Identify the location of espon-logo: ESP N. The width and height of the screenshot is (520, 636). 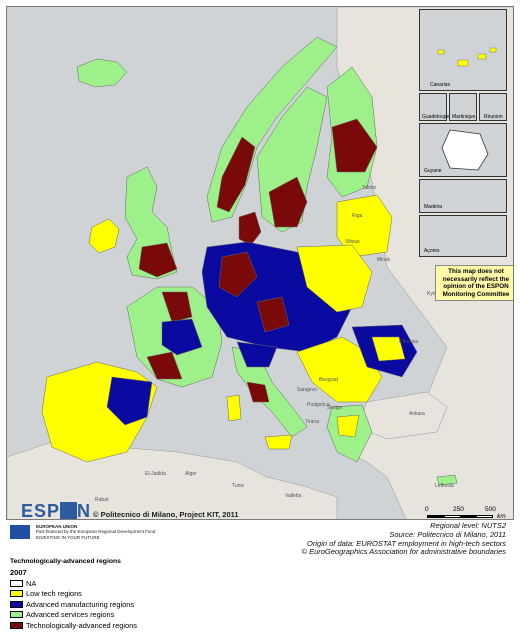
(56, 510).